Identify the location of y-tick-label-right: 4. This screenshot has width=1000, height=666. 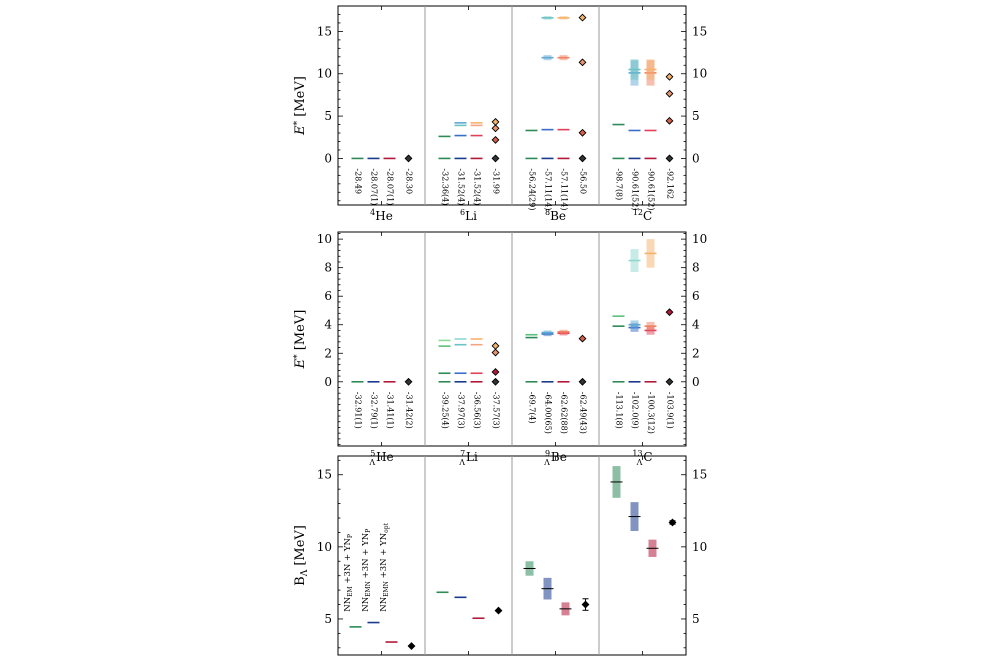
(696, 325).